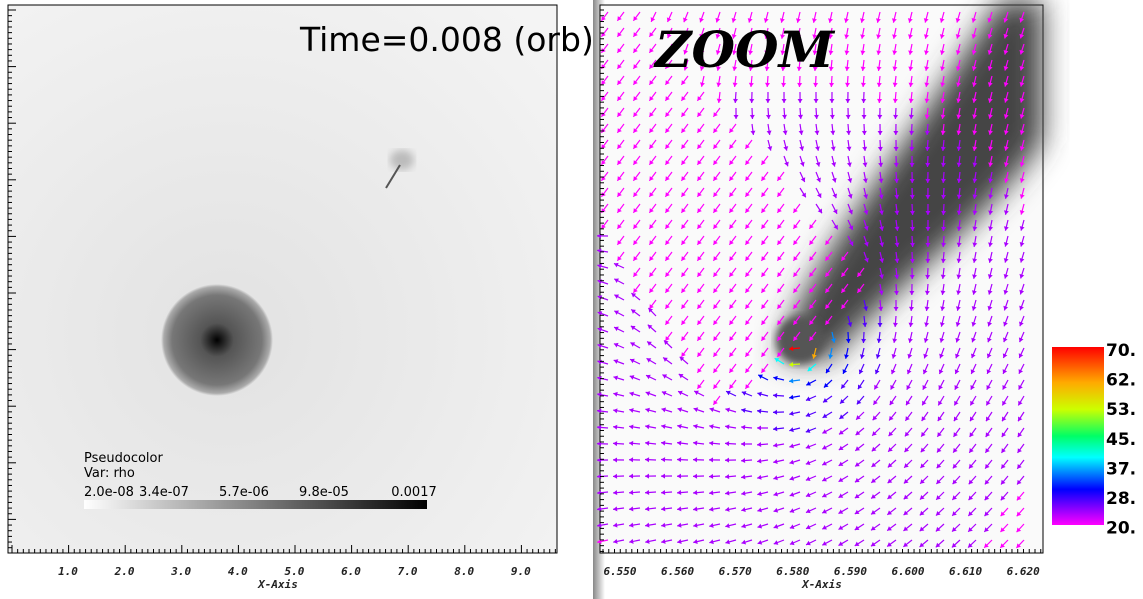 This screenshot has height=599, width=1143. I want to click on legend-label: 9.8e-05, so click(324, 492).